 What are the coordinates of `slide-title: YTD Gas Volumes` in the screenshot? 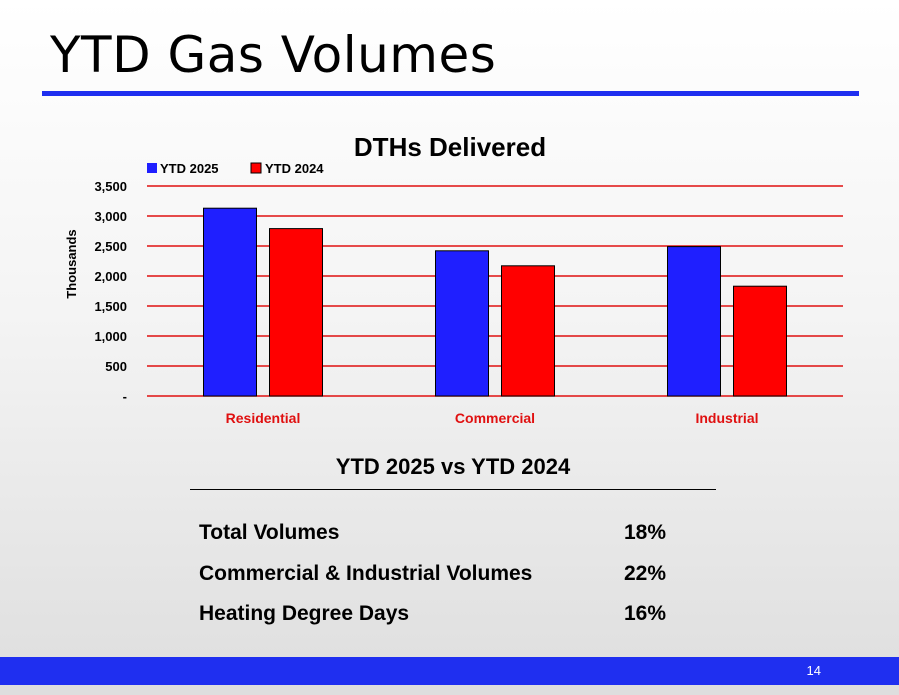 It's located at (273, 55).